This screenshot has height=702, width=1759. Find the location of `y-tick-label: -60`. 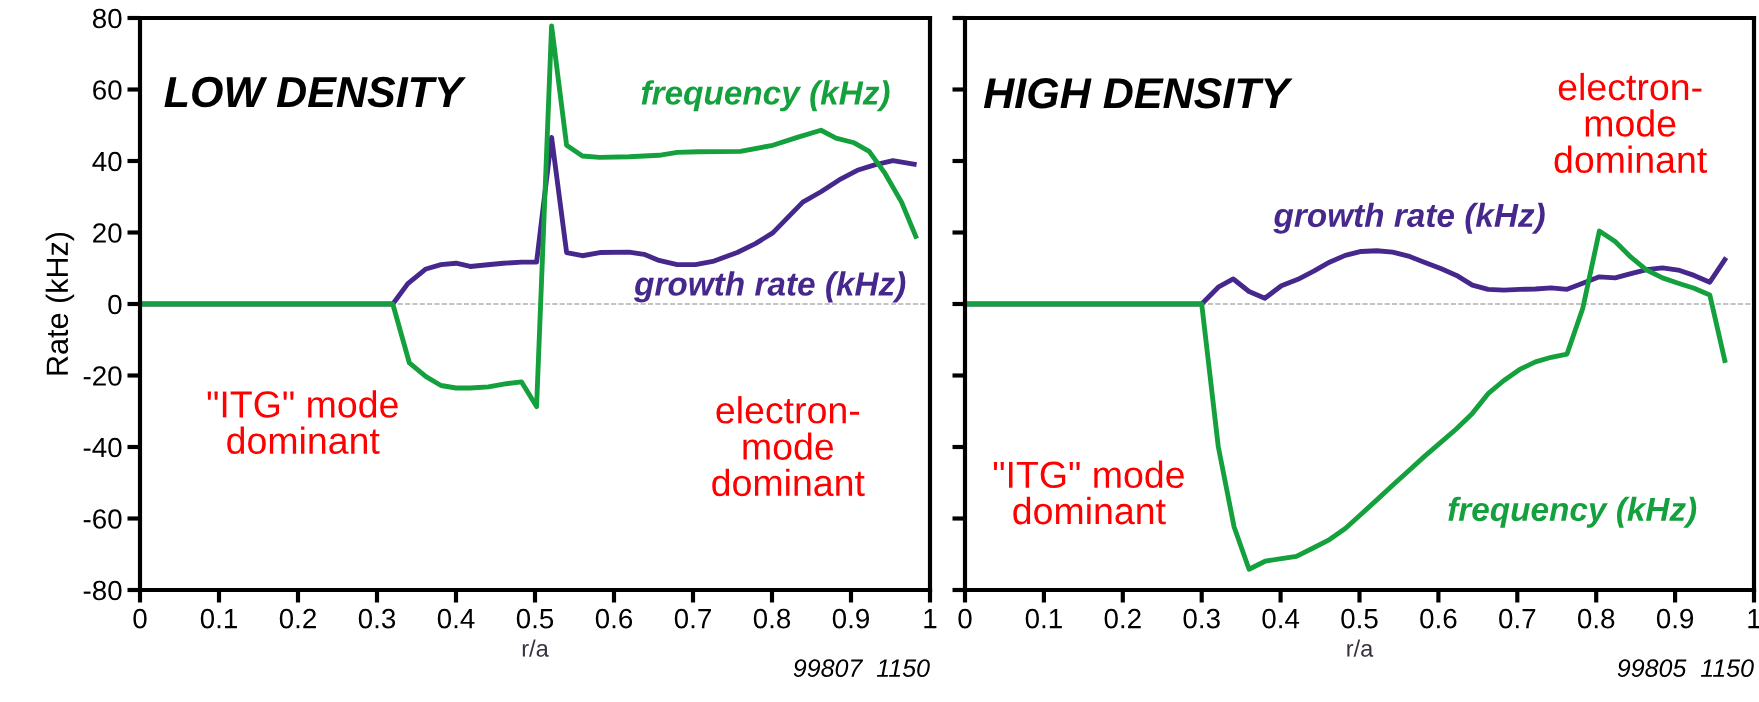

y-tick-label: -60 is located at coordinates (102, 519).